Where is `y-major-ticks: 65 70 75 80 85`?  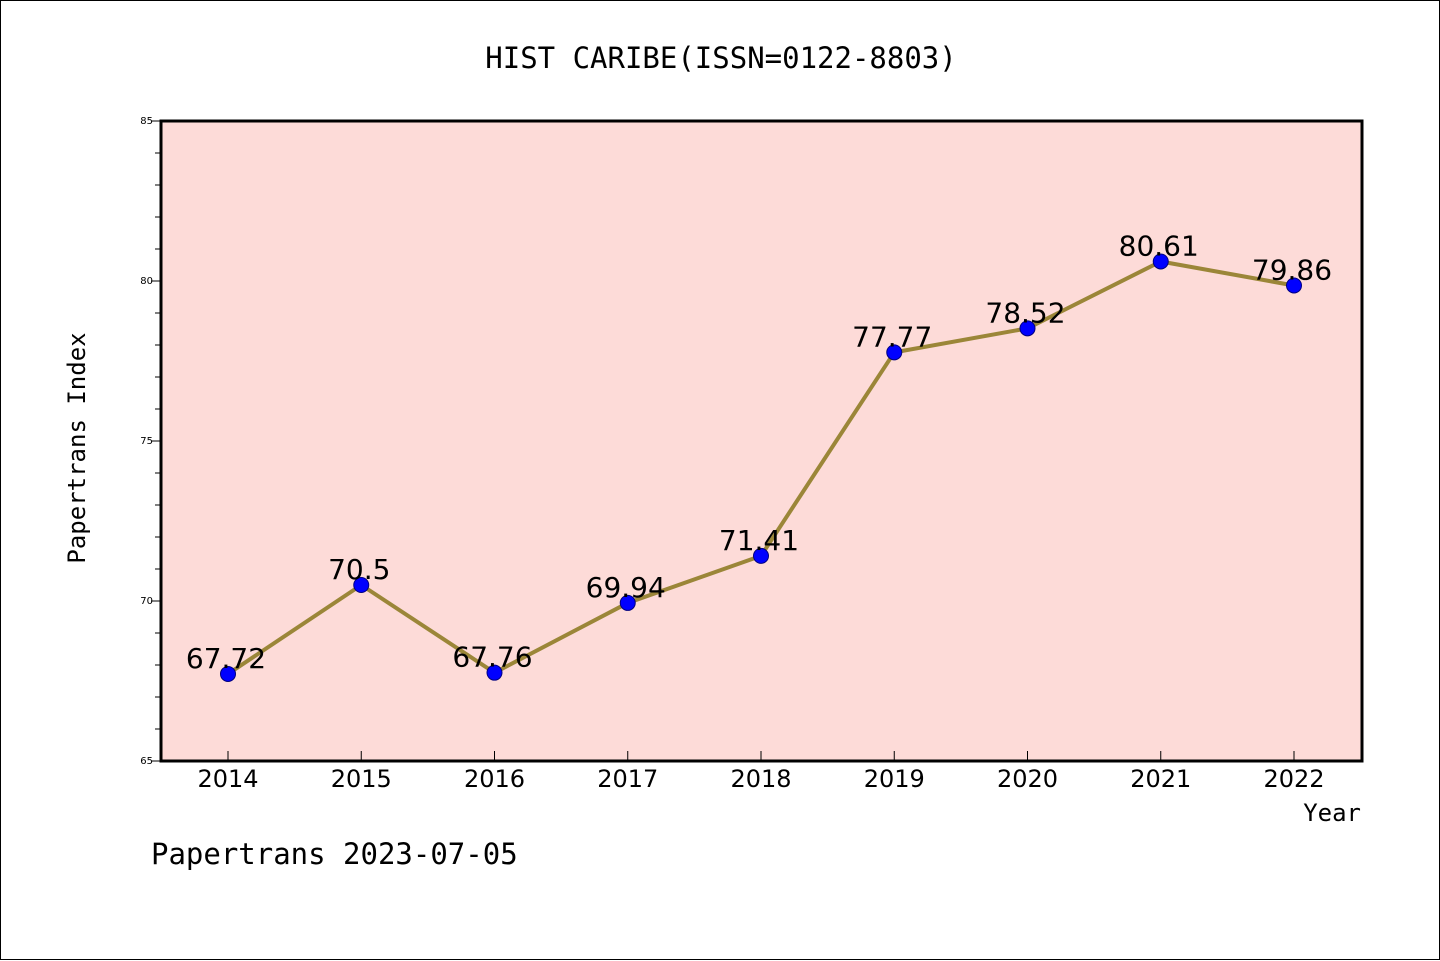 y-major-ticks: 65 70 75 80 85 is located at coordinates (150, 441).